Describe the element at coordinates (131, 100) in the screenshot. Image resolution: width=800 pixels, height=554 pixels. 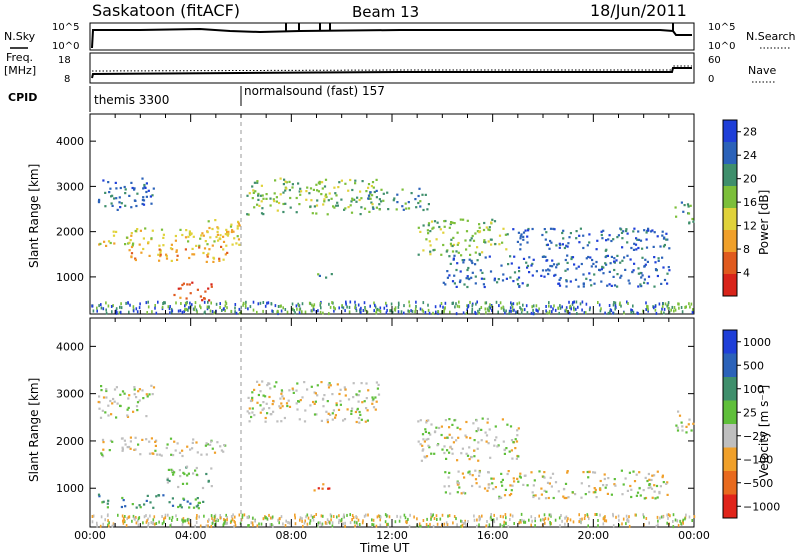
I see `cpid-mode-1: themis 3300` at that location.